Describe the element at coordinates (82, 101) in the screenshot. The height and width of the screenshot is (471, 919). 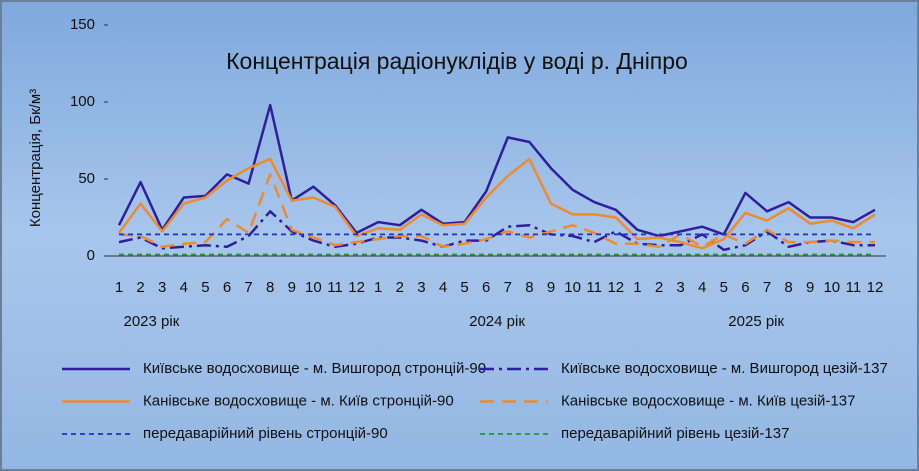
I see `y-tick-label: 100` at that location.